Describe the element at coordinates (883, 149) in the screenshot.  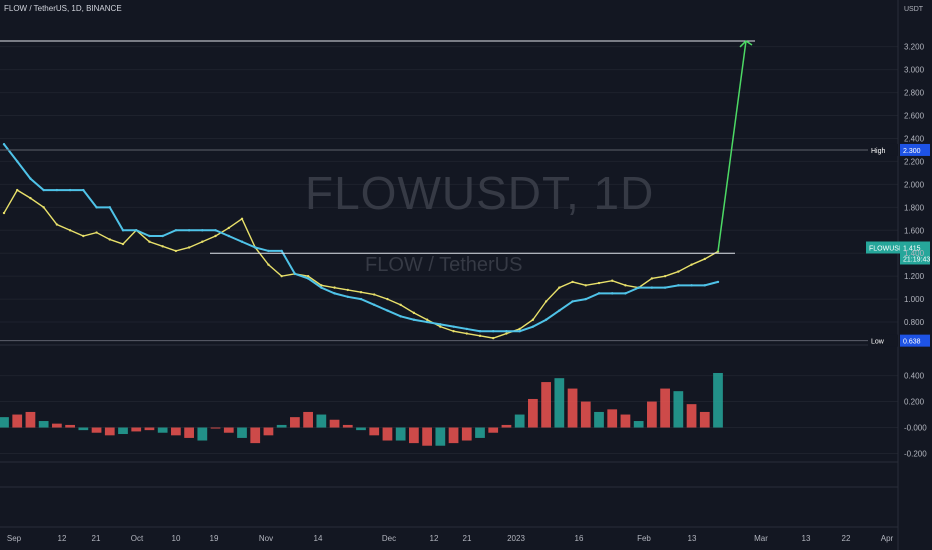
I see `high-label-bg` at that location.